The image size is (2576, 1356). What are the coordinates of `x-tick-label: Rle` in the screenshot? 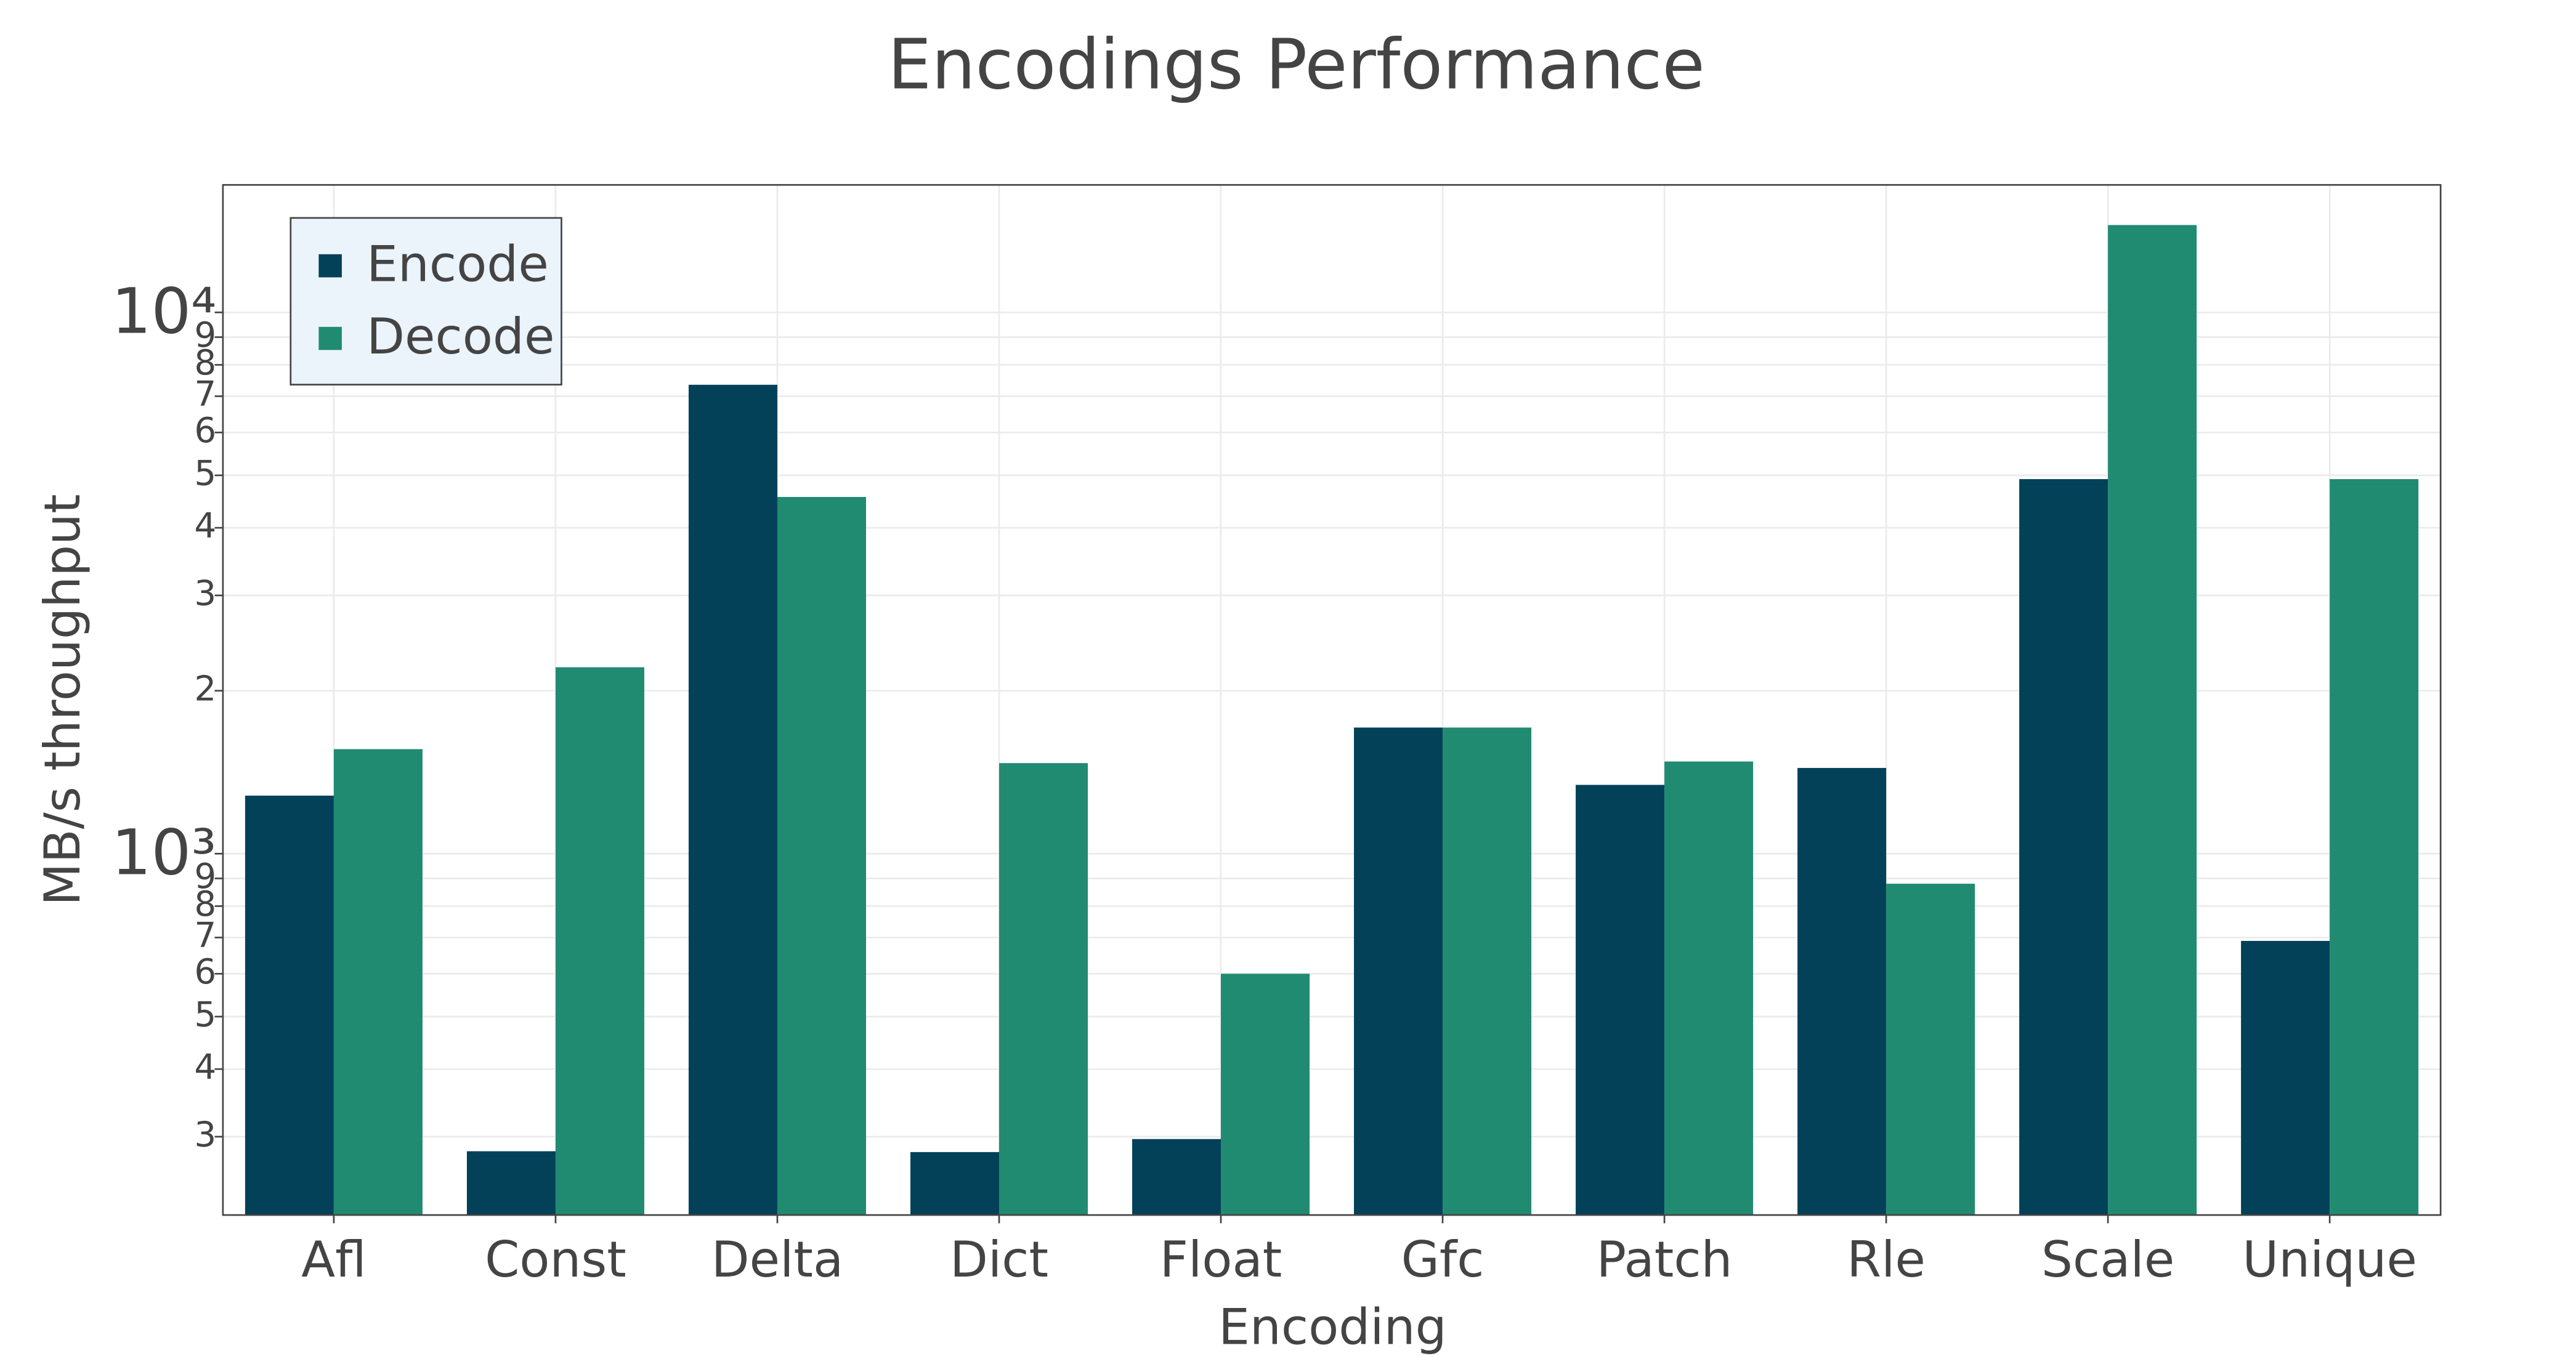 It's located at (1886, 1259).